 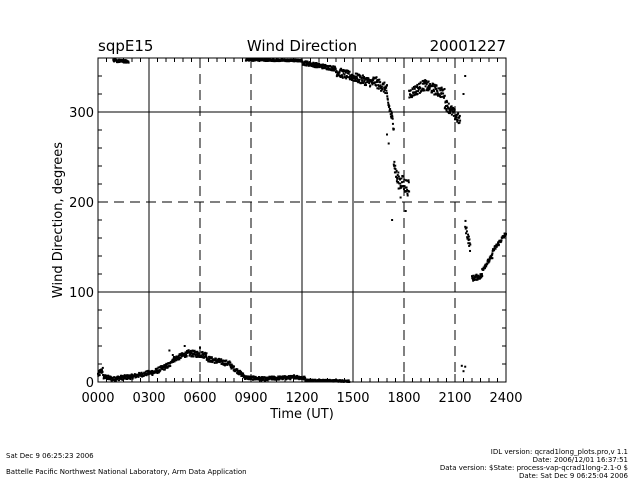 What do you see at coordinates (125, 46) in the screenshot?
I see `site-label: sqpE15` at bounding box center [125, 46].